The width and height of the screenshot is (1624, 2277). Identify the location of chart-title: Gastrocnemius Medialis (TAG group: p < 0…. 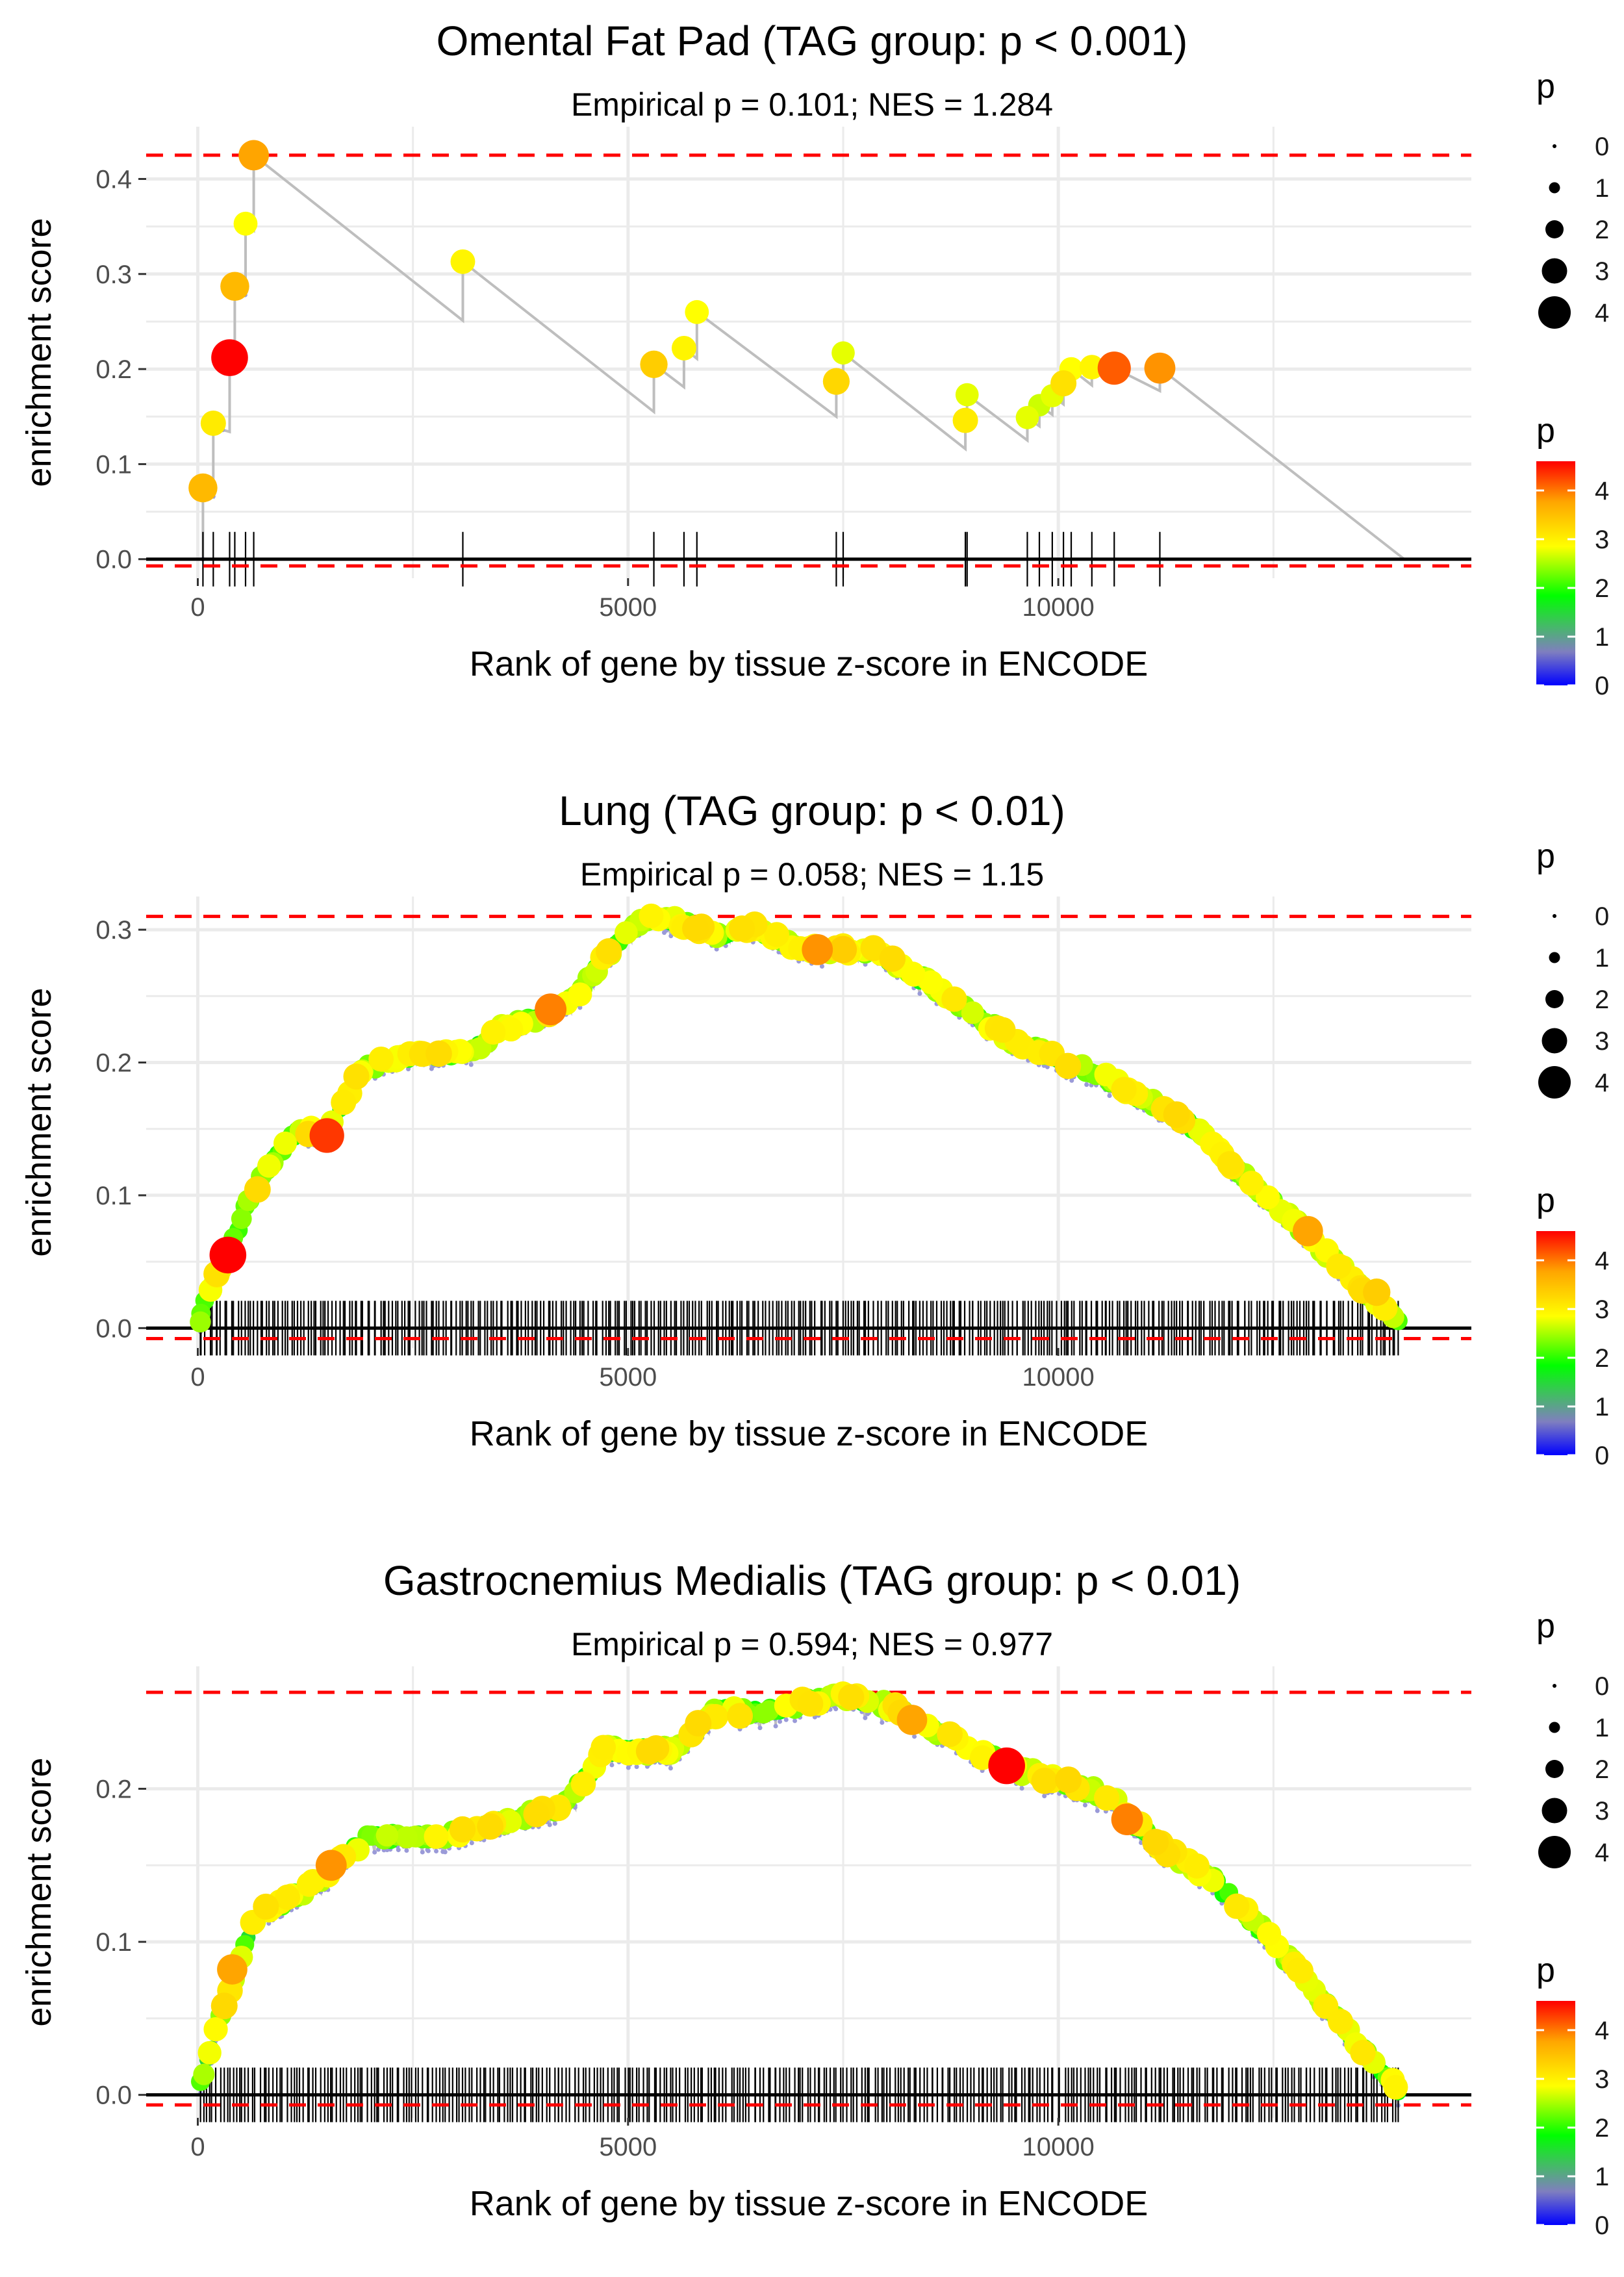
(812, 1581).